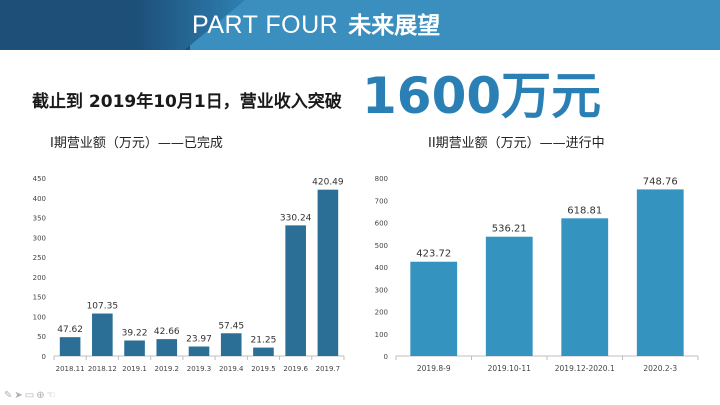 The width and height of the screenshot is (720, 405). I want to click on y-tick-label: 250, so click(39, 258).